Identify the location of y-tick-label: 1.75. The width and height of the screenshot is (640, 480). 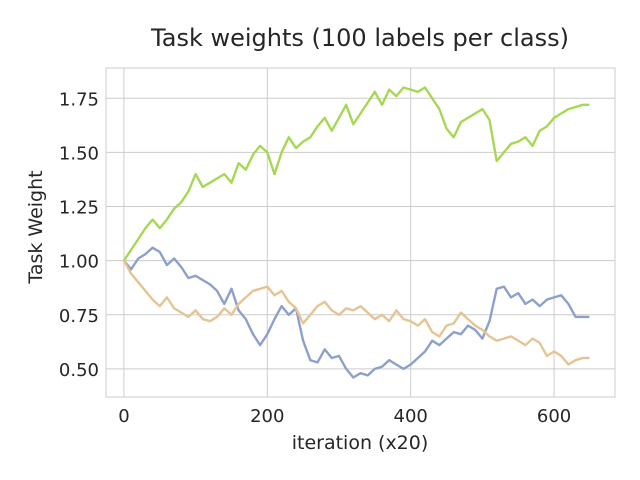
(79, 99).